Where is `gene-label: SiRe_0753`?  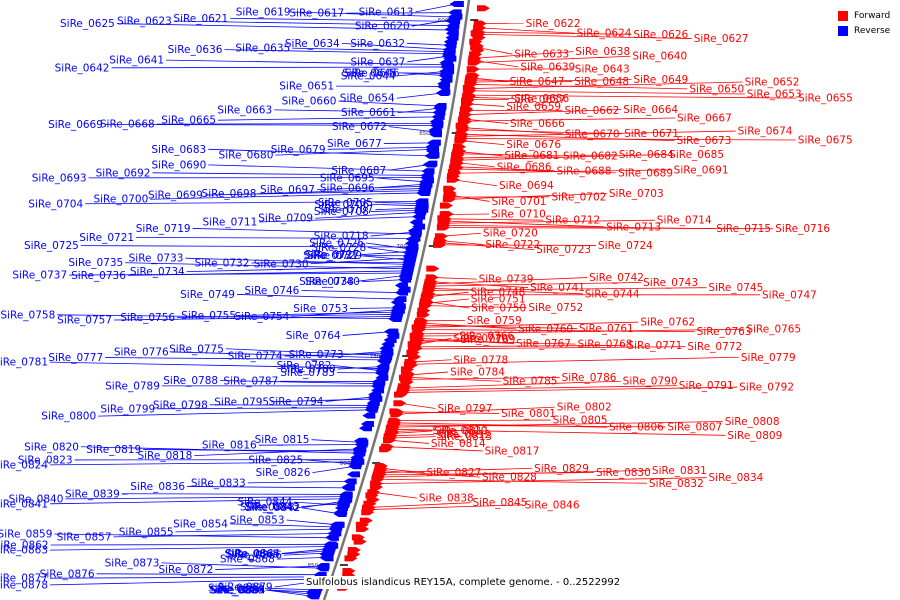 gene-label: SiRe_0753 is located at coordinates (320, 309).